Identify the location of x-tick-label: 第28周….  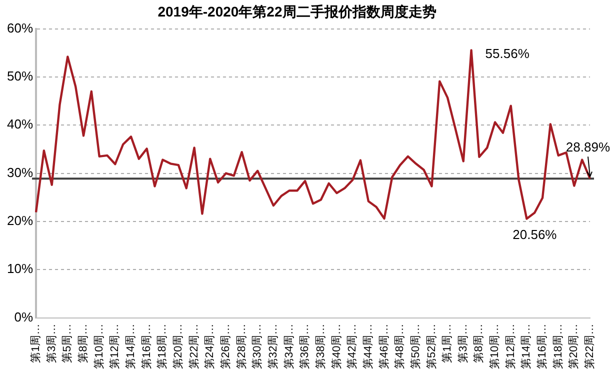
(242, 347).